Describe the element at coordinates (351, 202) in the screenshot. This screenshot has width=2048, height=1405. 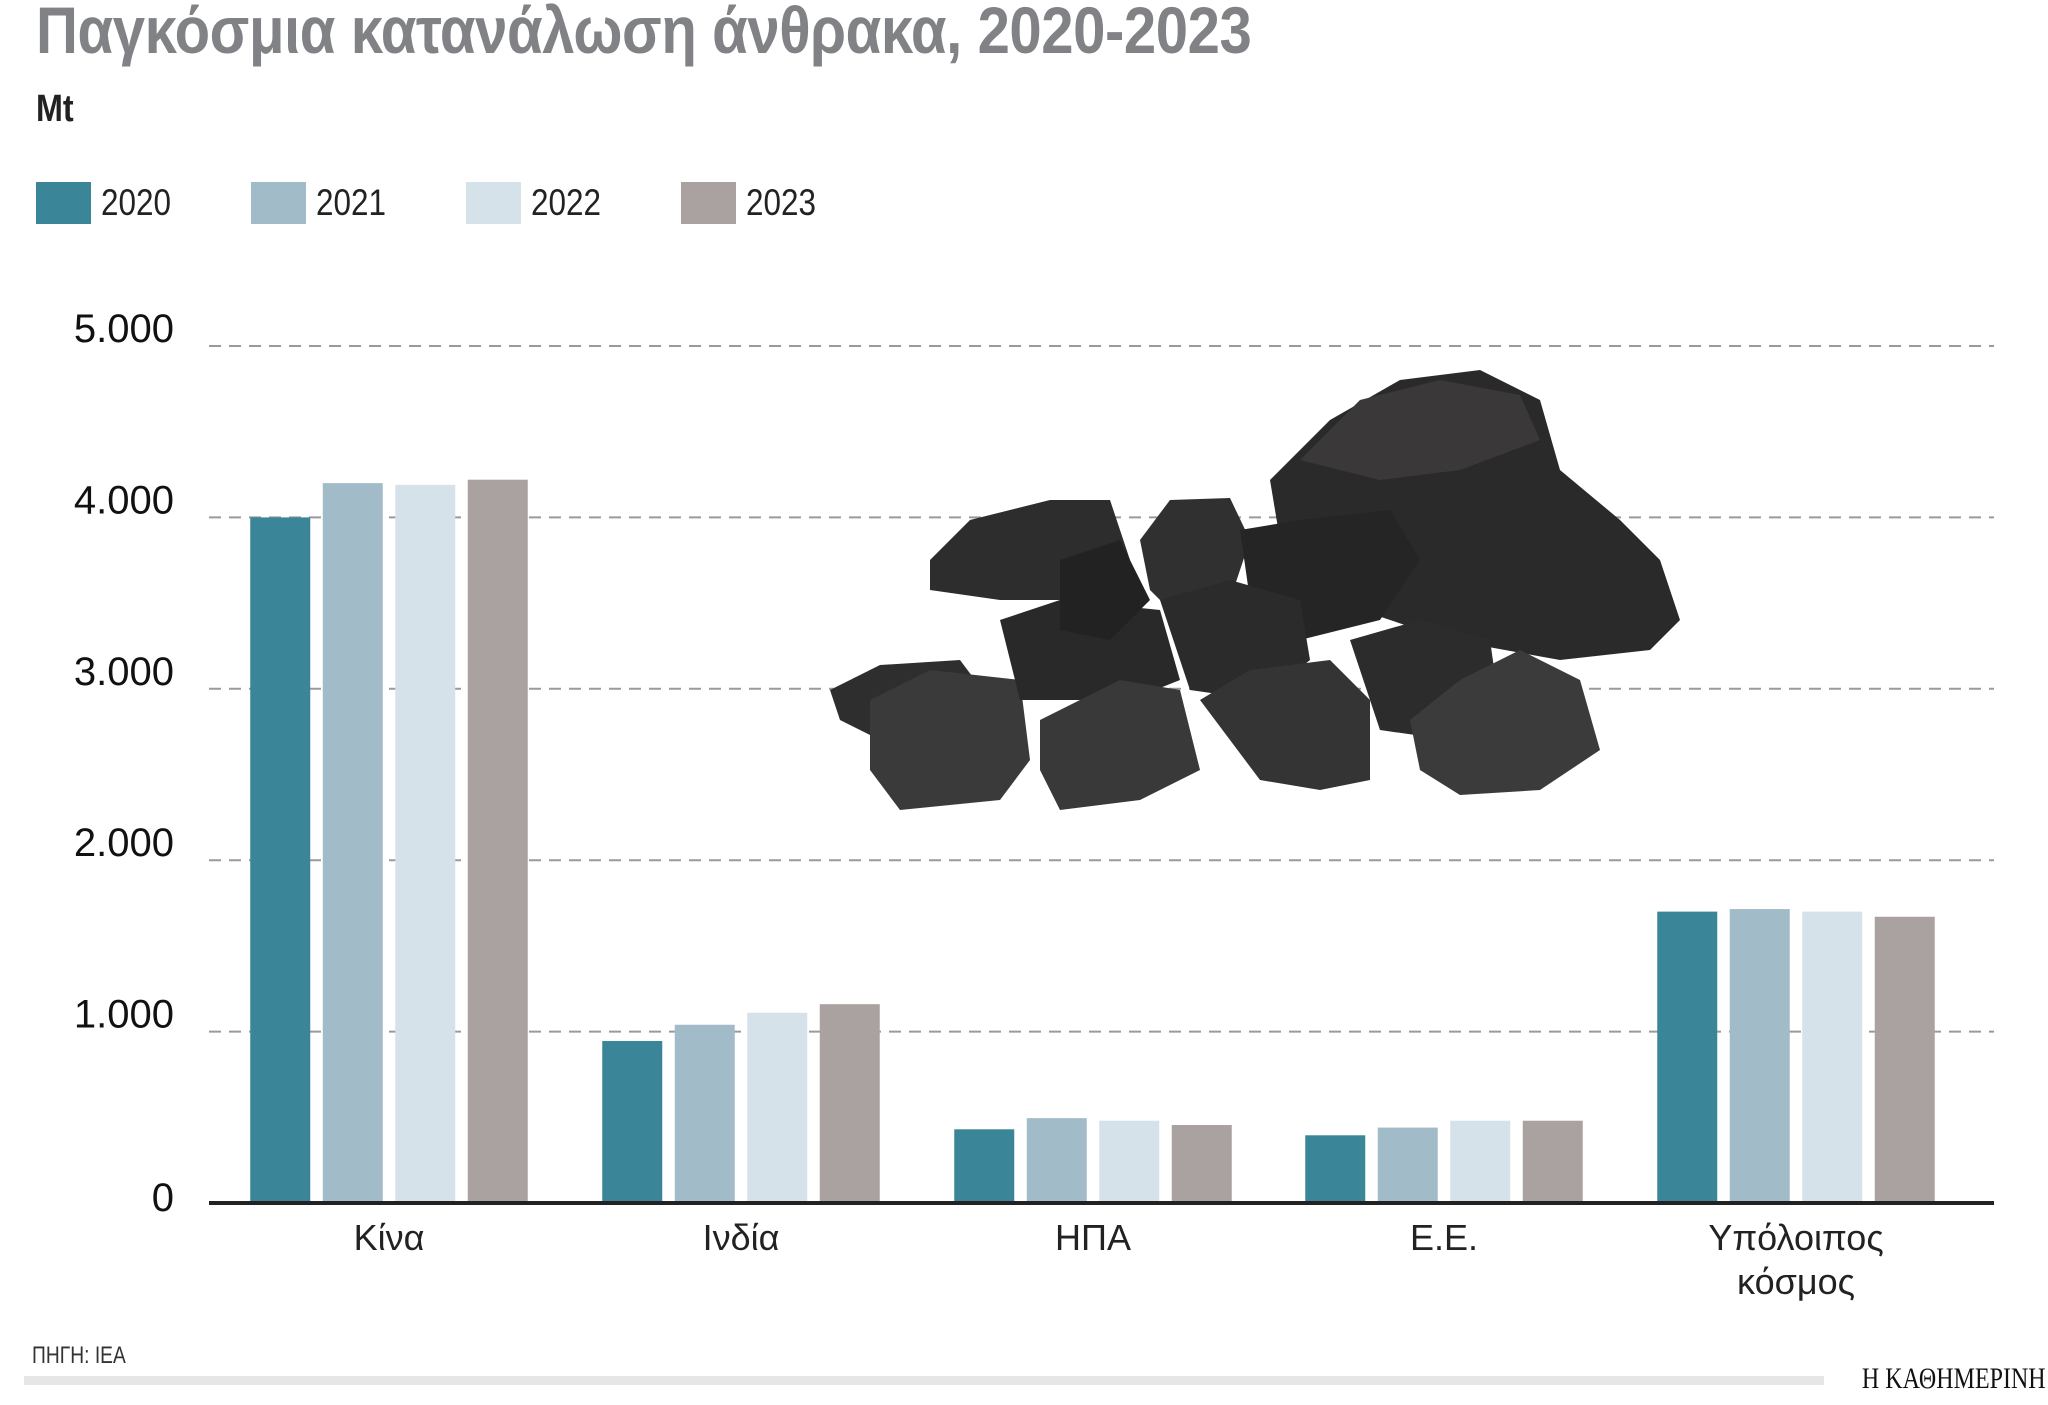
I see `legend-label: 2021` at that location.